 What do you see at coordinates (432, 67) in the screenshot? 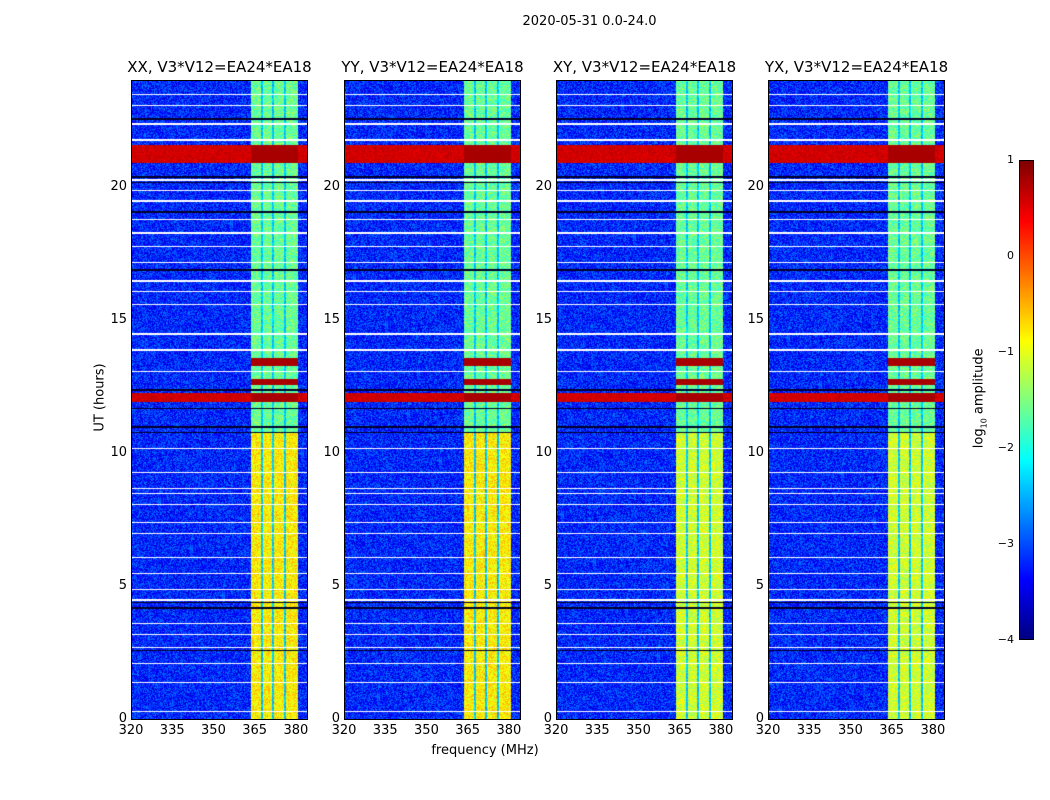
I see `panel-title: YY, V3*V12=EA24*EA18` at bounding box center [432, 67].